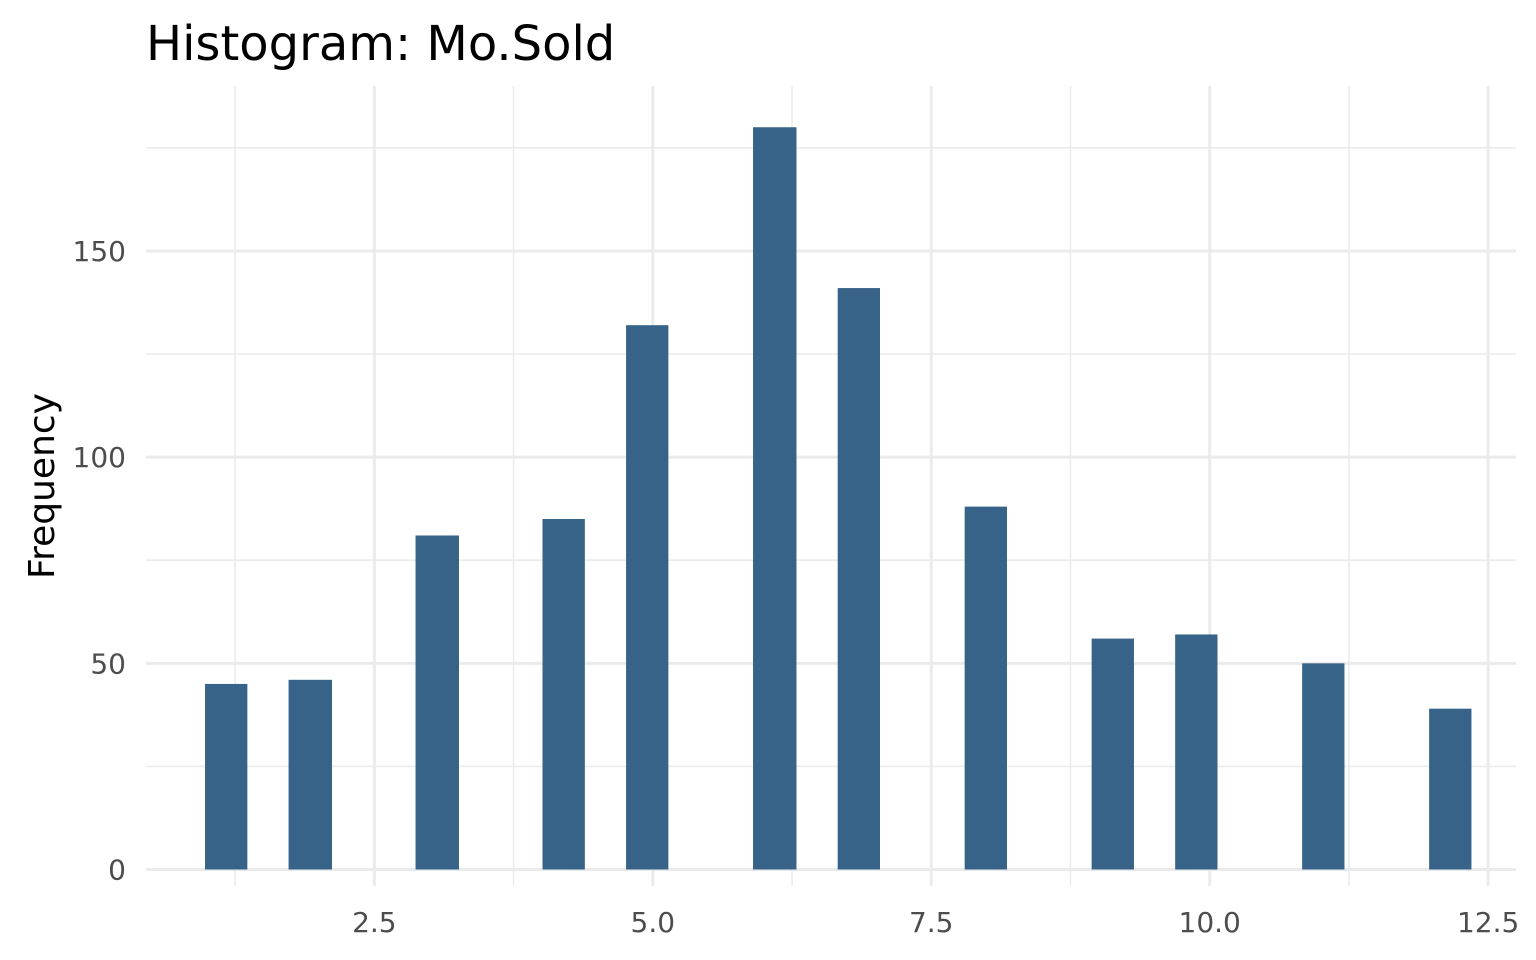 Image resolution: width=1536 pixels, height=960 pixels. What do you see at coordinates (1210, 922) in the screenshot?
I see `x-tick-label: 10.0` at bounding box center [1210, 922].